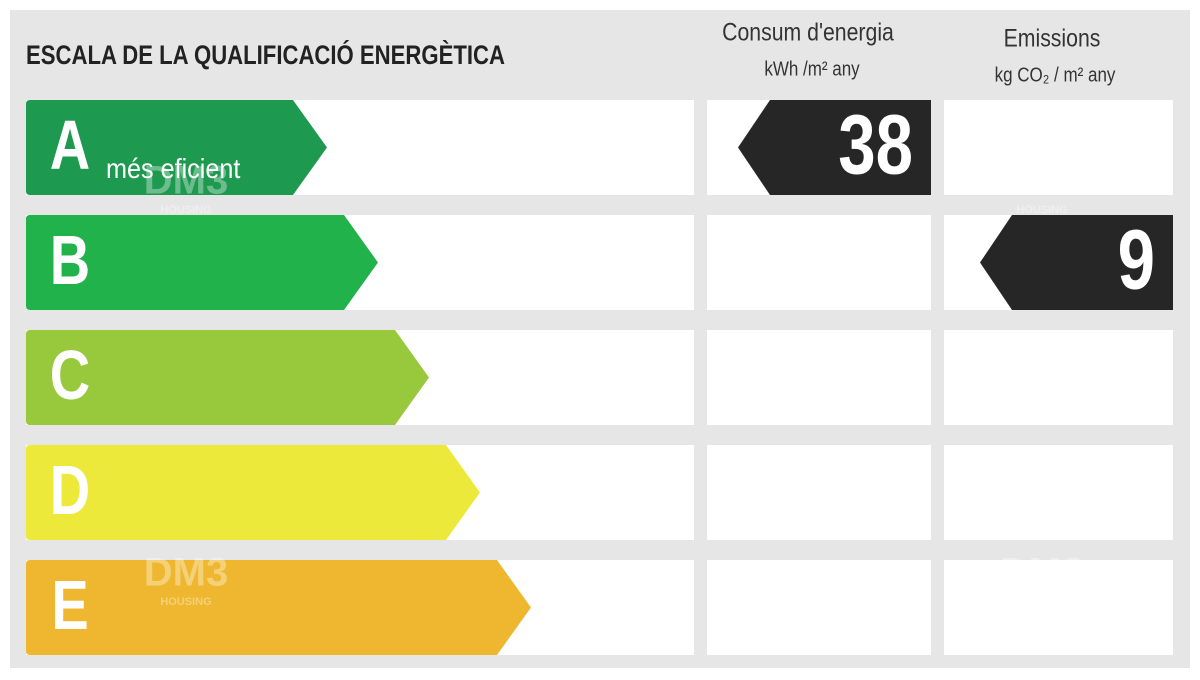  Describe the element at coordinates (70, 145) in the screenshot. I see `rating-letter: A` at that location.